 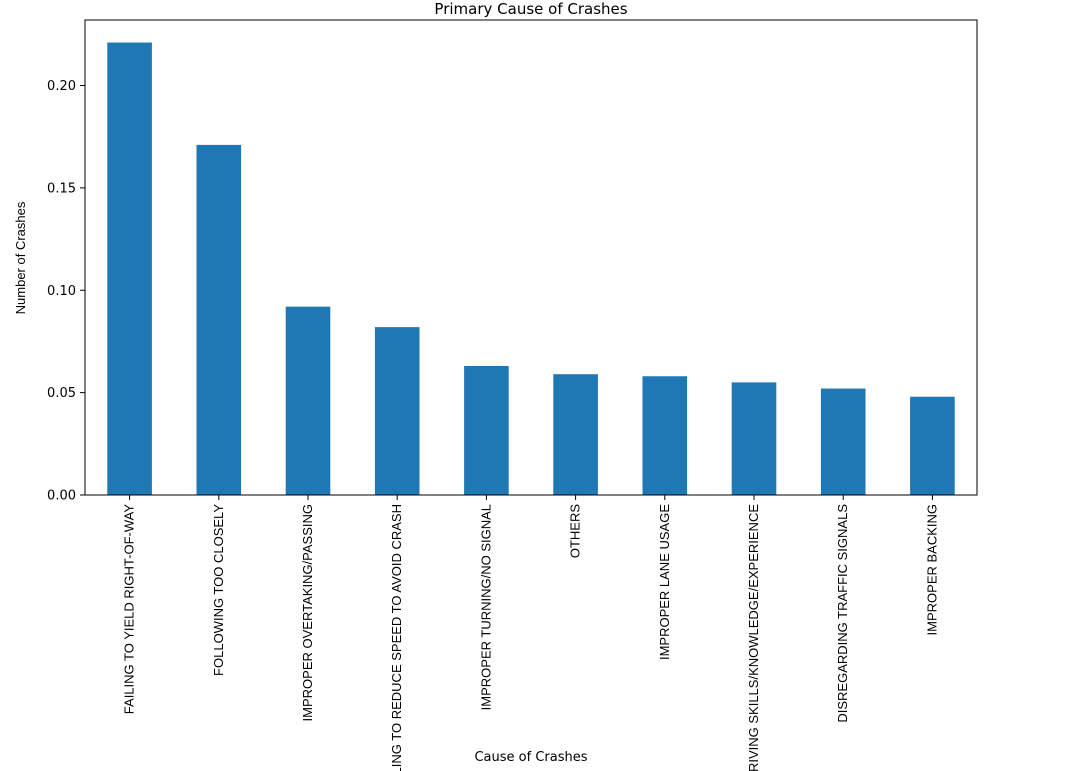 What do you see at coordinates (530, 757) in the screenshot?
I see `x-axis-label: Cause of Crashes` at bounding box center [530, 757].